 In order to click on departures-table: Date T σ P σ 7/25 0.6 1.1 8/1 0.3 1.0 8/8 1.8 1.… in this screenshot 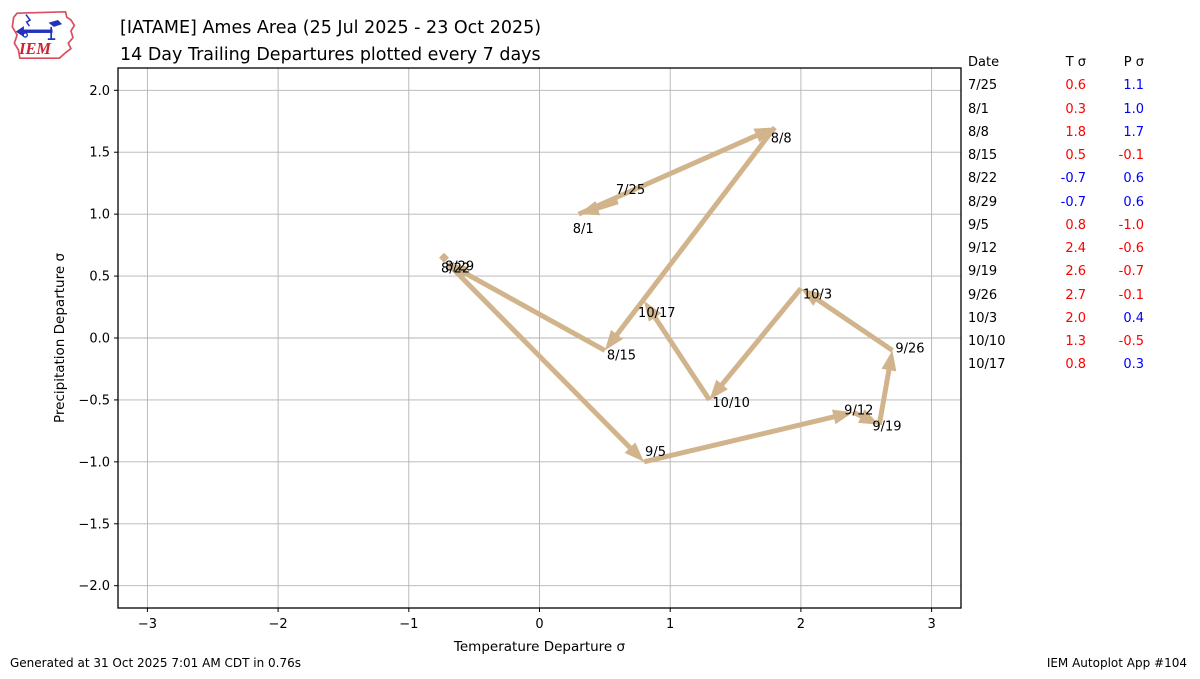, I will do `click(1057, 214)`.